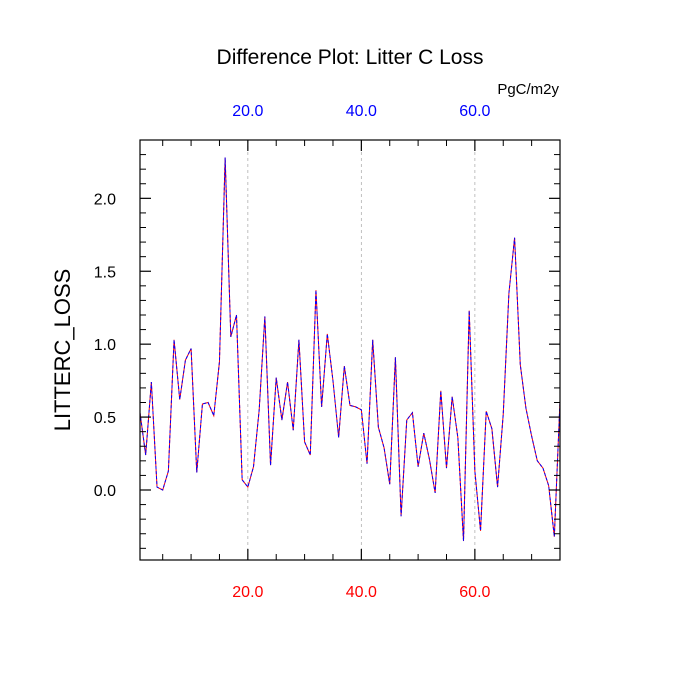 This screenshot has height=700, width=700. What do you see at coordinates (105, 491) in the screenshot?
I see `y-tick-label-0: 0.0` at bounding box center [105, 491].